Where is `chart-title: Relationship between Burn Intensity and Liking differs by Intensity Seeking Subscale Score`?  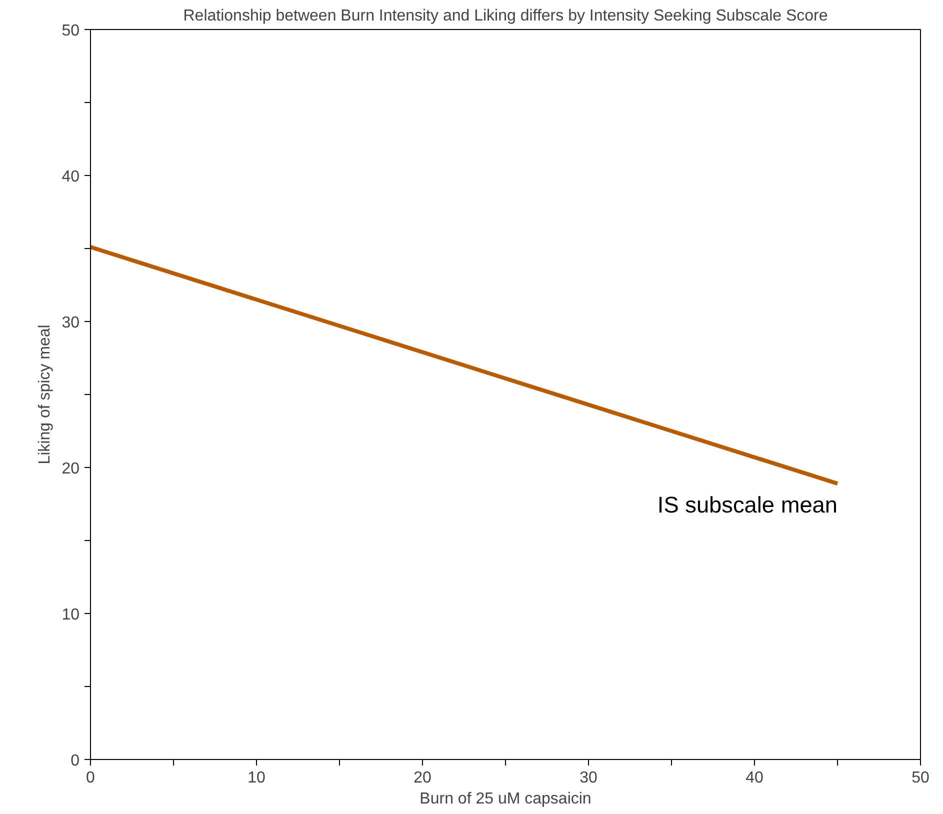
chart-title: Relationship between Burn Intensity and Liking differs by Intensity Seeking Subscale Score is located at coordinates (505, 16).